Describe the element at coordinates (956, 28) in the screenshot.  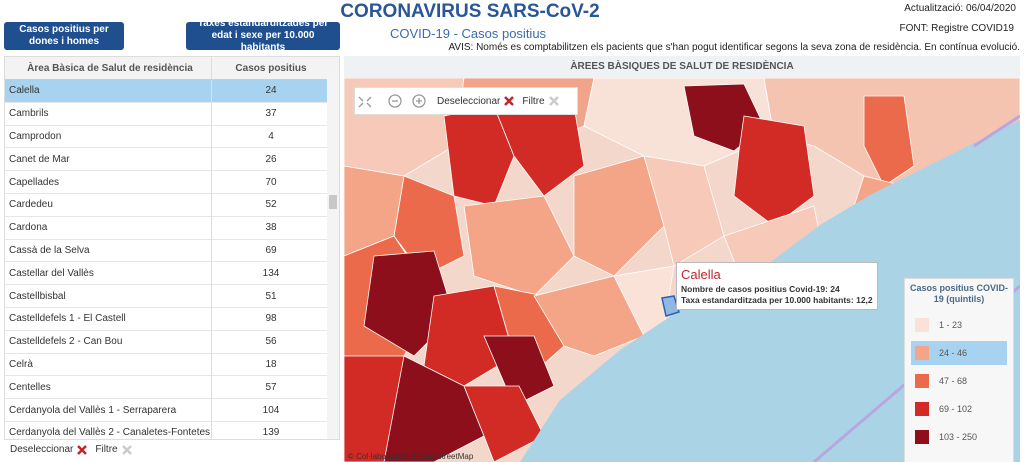
I see `source: FONT: Registre COVID19` at that location.